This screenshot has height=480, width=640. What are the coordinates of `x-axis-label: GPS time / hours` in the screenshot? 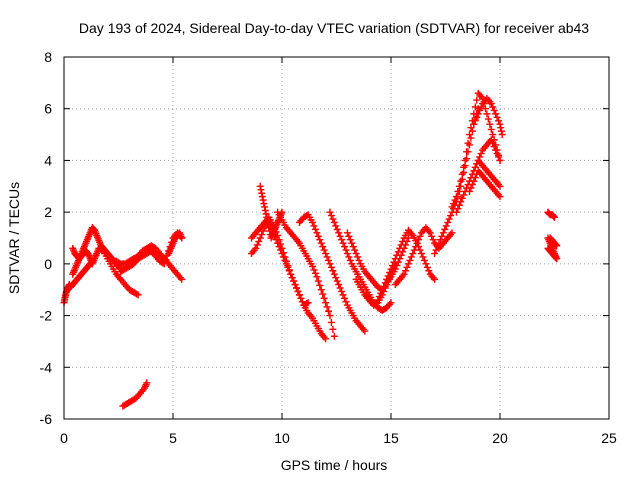 It's located at (334, 465).